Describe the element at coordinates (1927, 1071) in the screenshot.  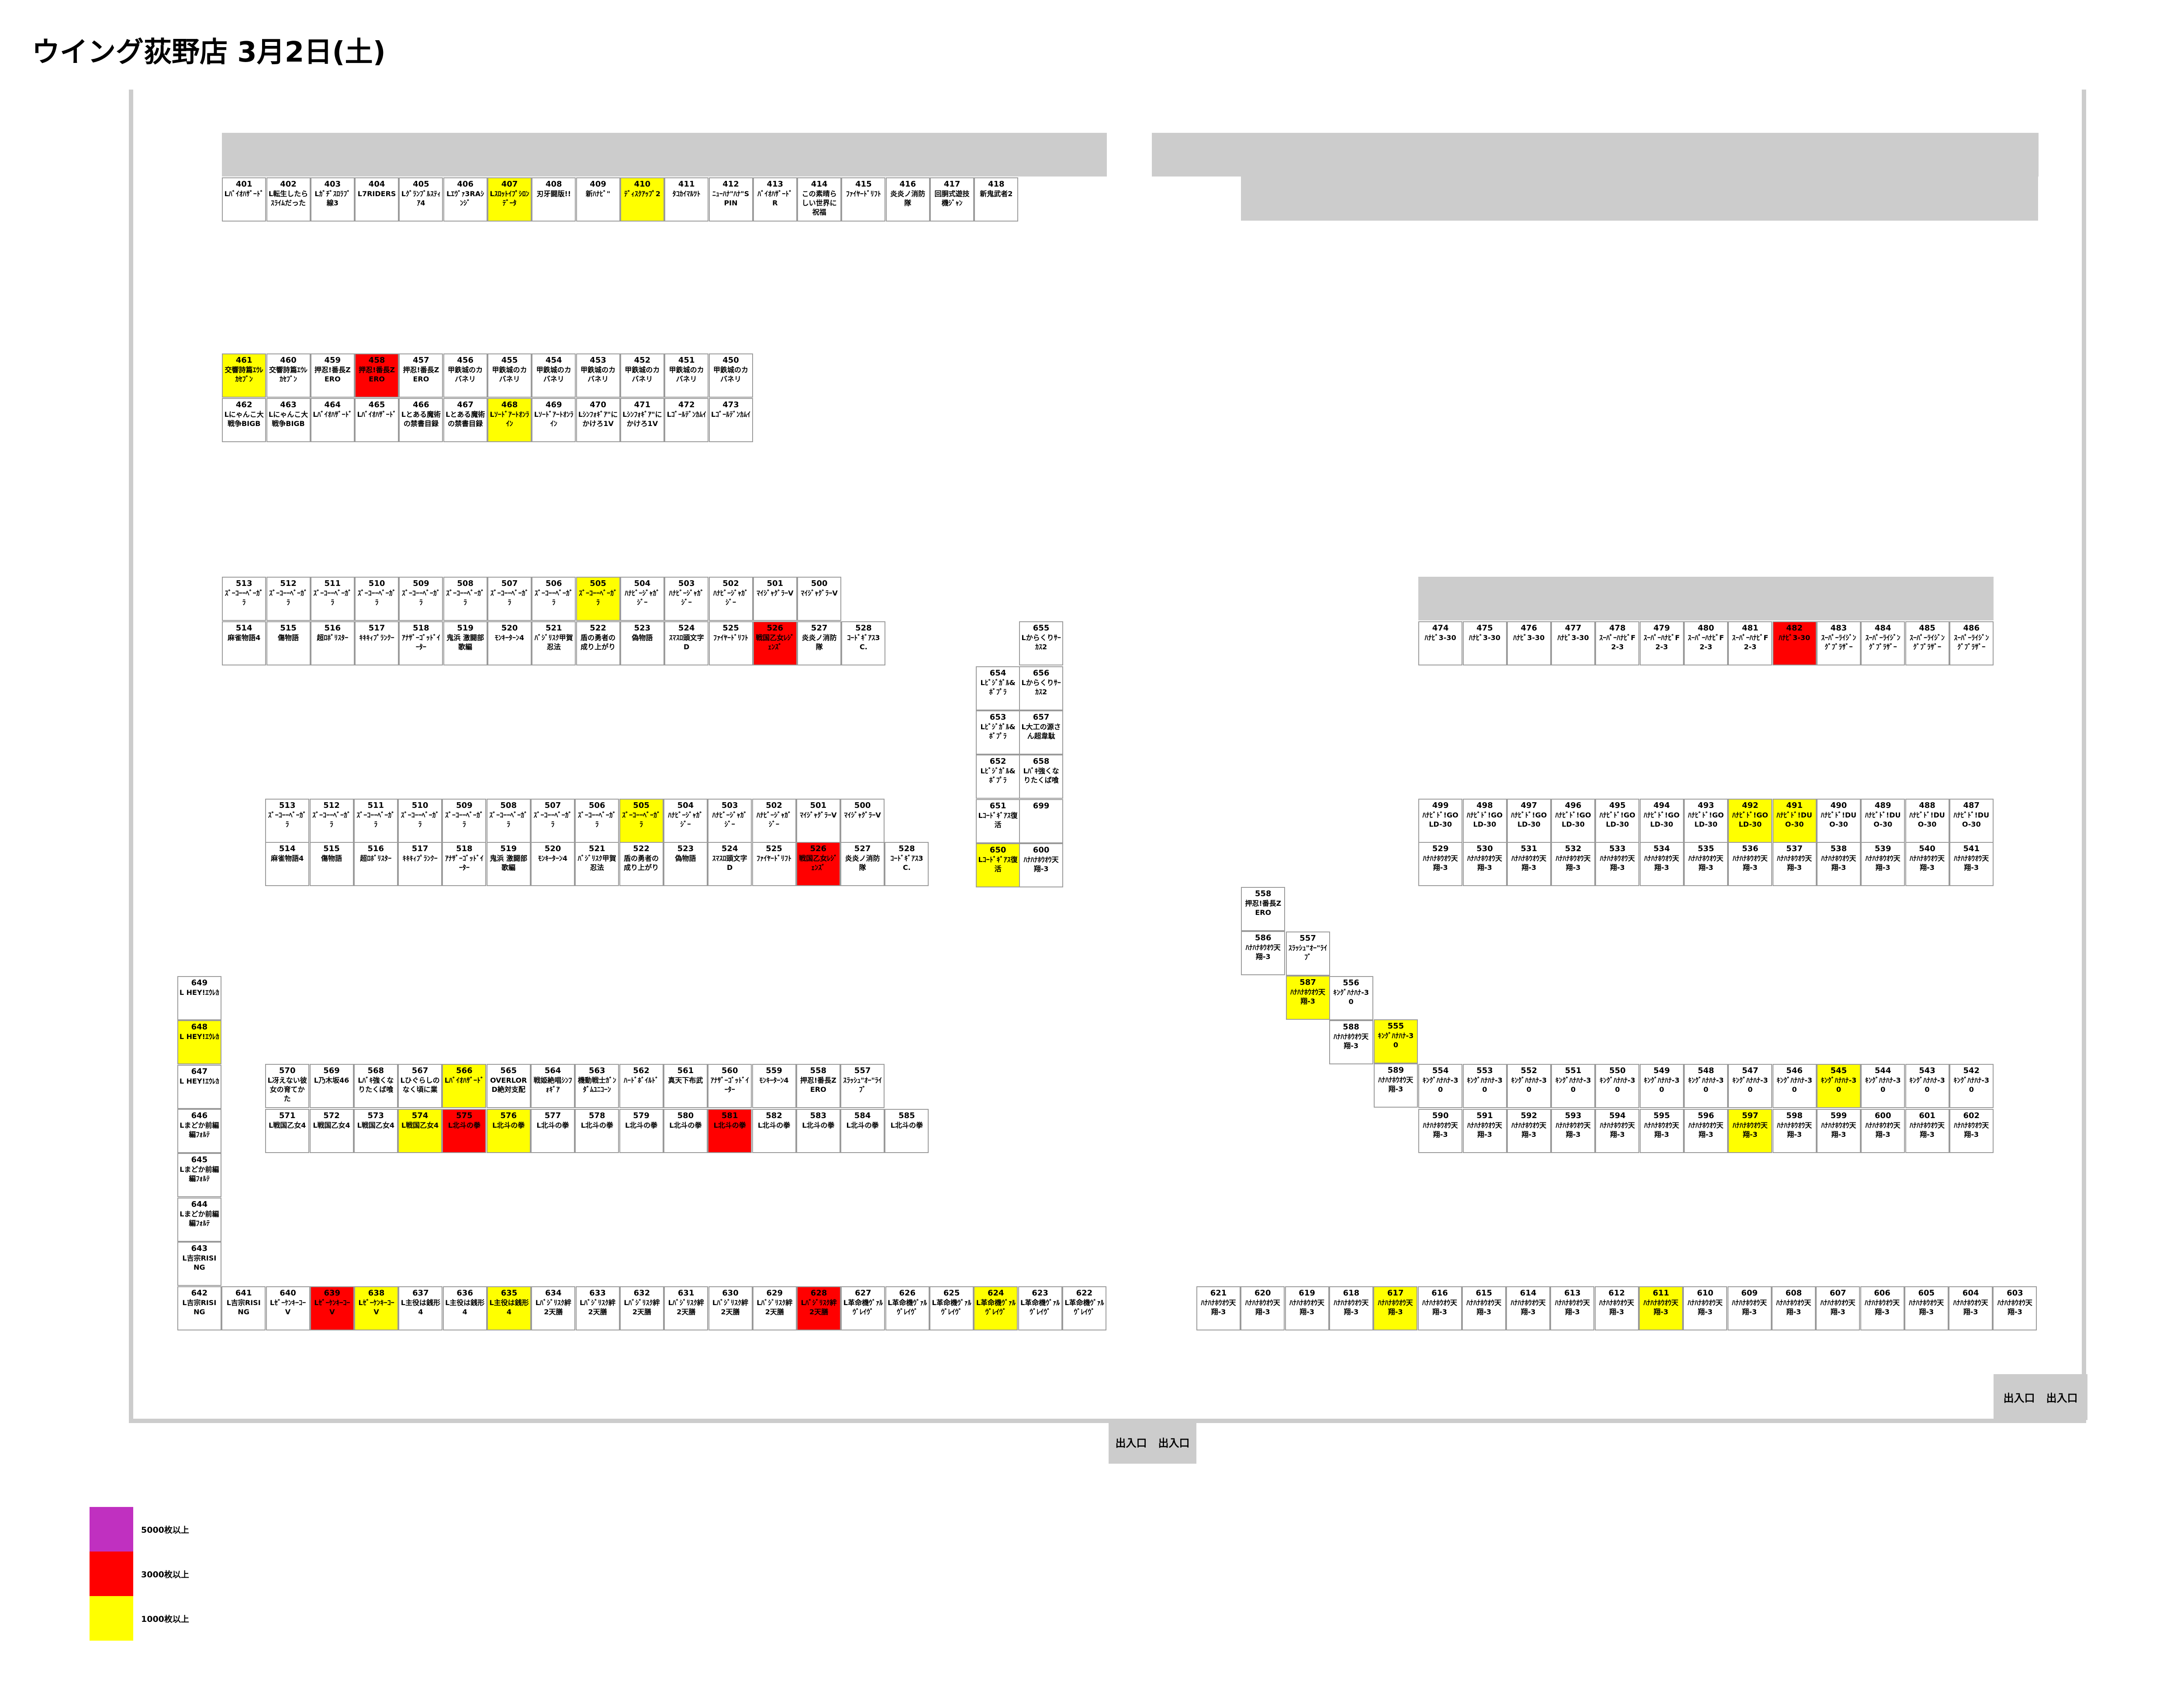
I see `machine-number: 543` at that location.